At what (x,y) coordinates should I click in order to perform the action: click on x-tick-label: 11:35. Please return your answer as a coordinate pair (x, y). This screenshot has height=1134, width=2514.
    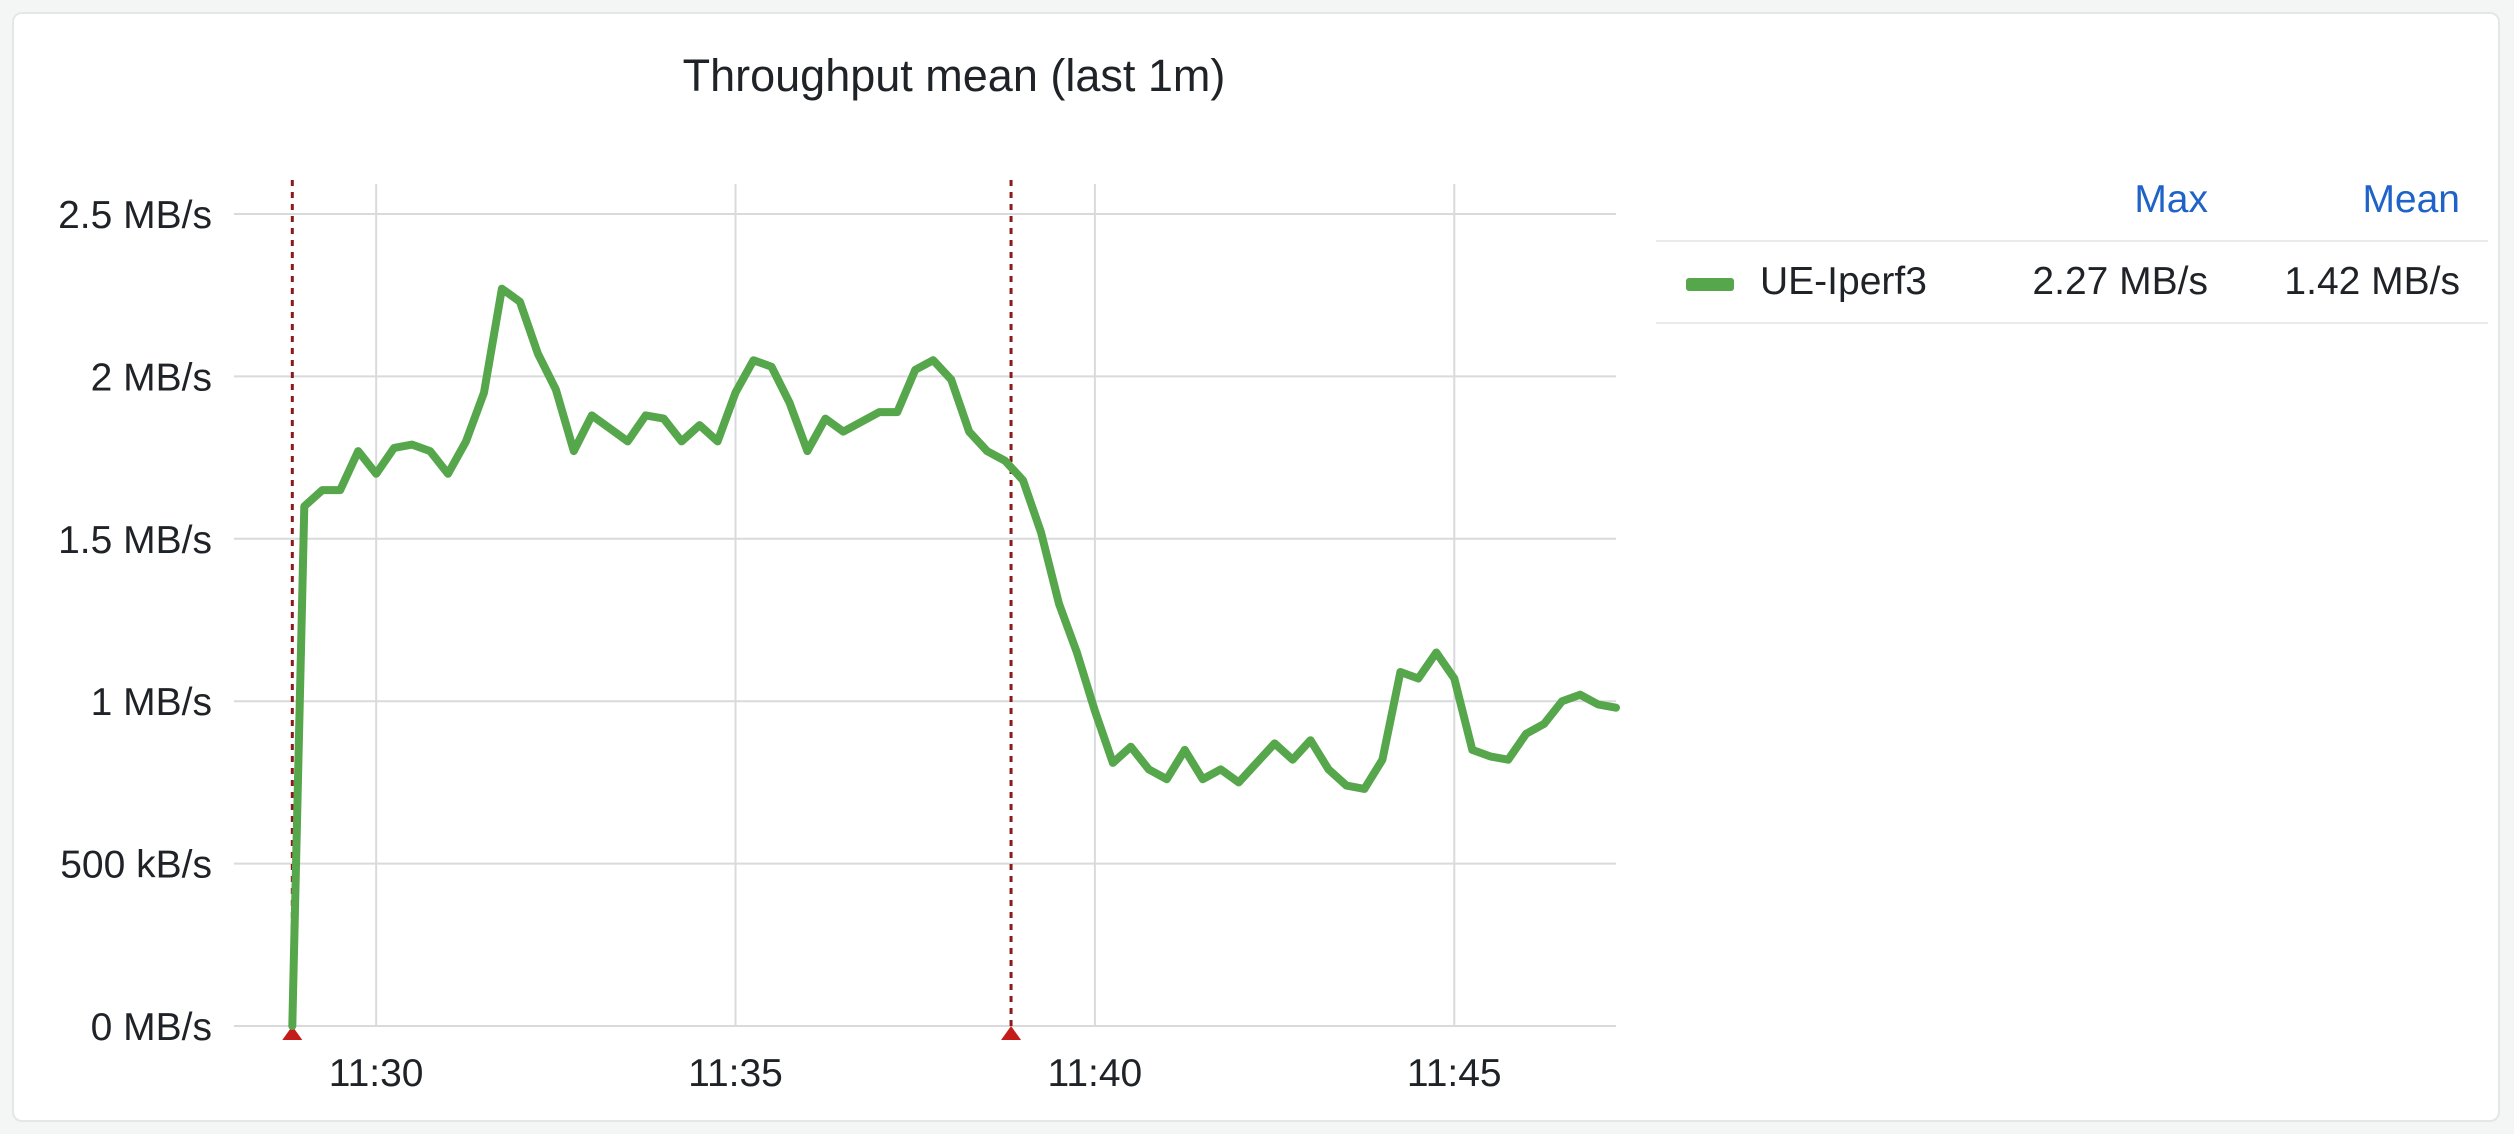
    Looking at the image, I should click on (735, 1073).